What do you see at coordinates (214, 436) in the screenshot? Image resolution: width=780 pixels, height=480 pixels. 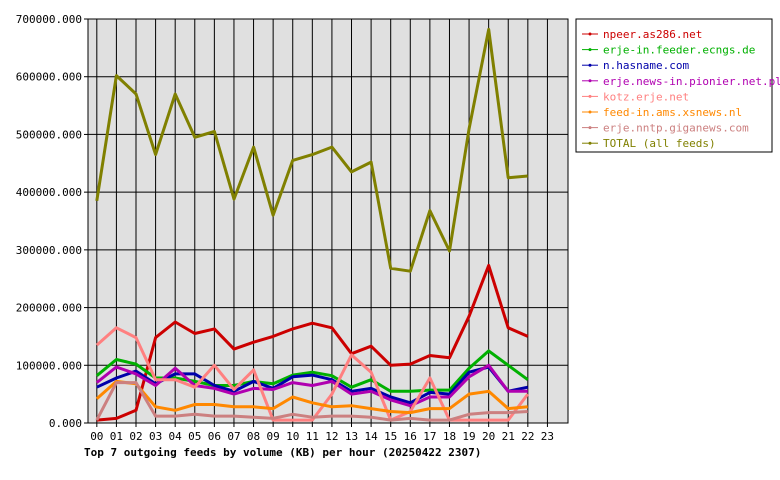 I see `x-tick-label: 06` at bounding box center [214, 436].